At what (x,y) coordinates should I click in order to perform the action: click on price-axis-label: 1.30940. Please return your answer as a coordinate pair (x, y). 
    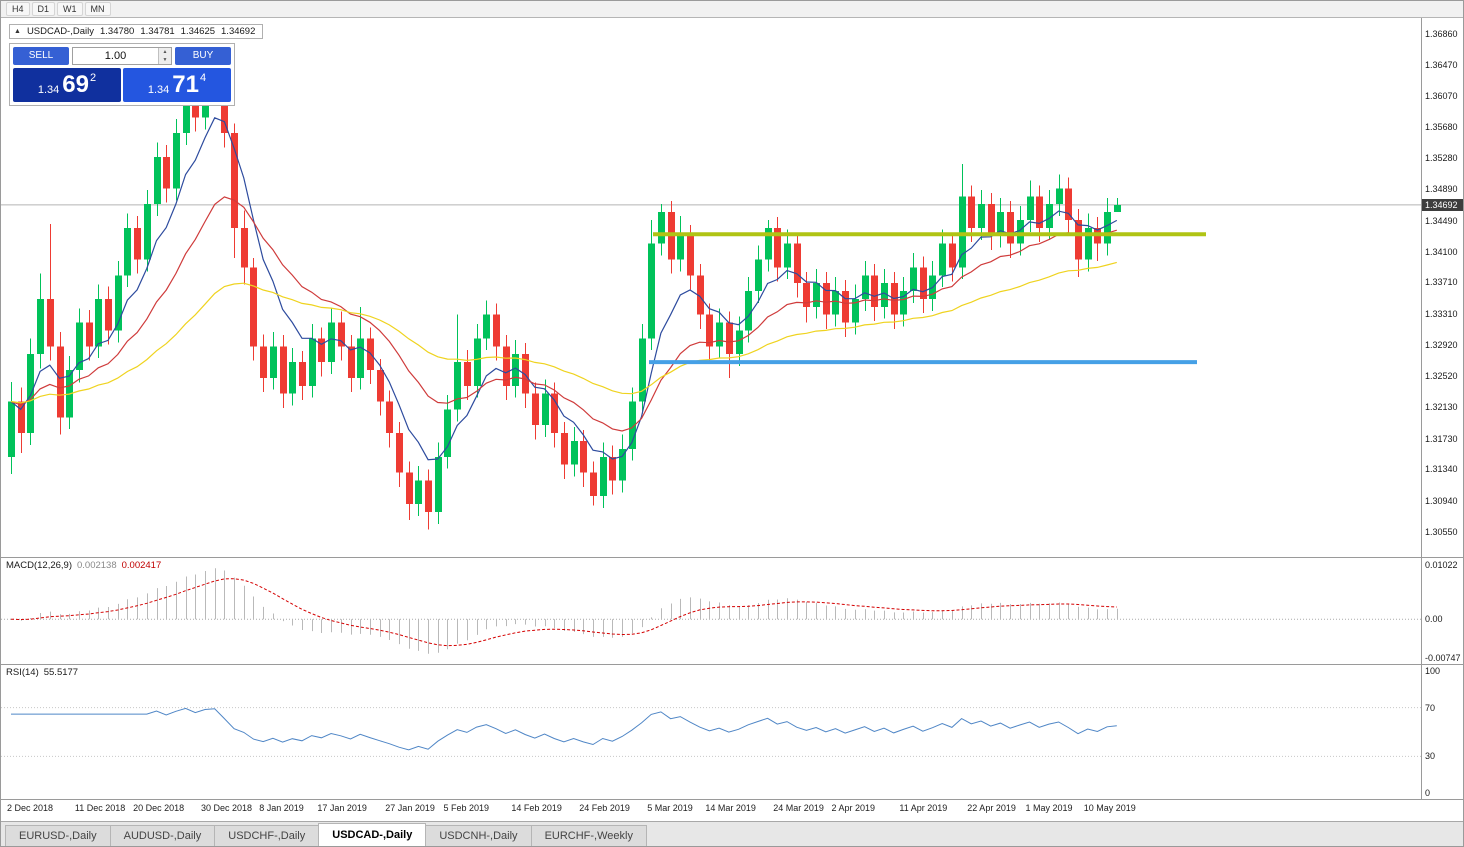
    Looking at the image, I should click on (1441, 500).